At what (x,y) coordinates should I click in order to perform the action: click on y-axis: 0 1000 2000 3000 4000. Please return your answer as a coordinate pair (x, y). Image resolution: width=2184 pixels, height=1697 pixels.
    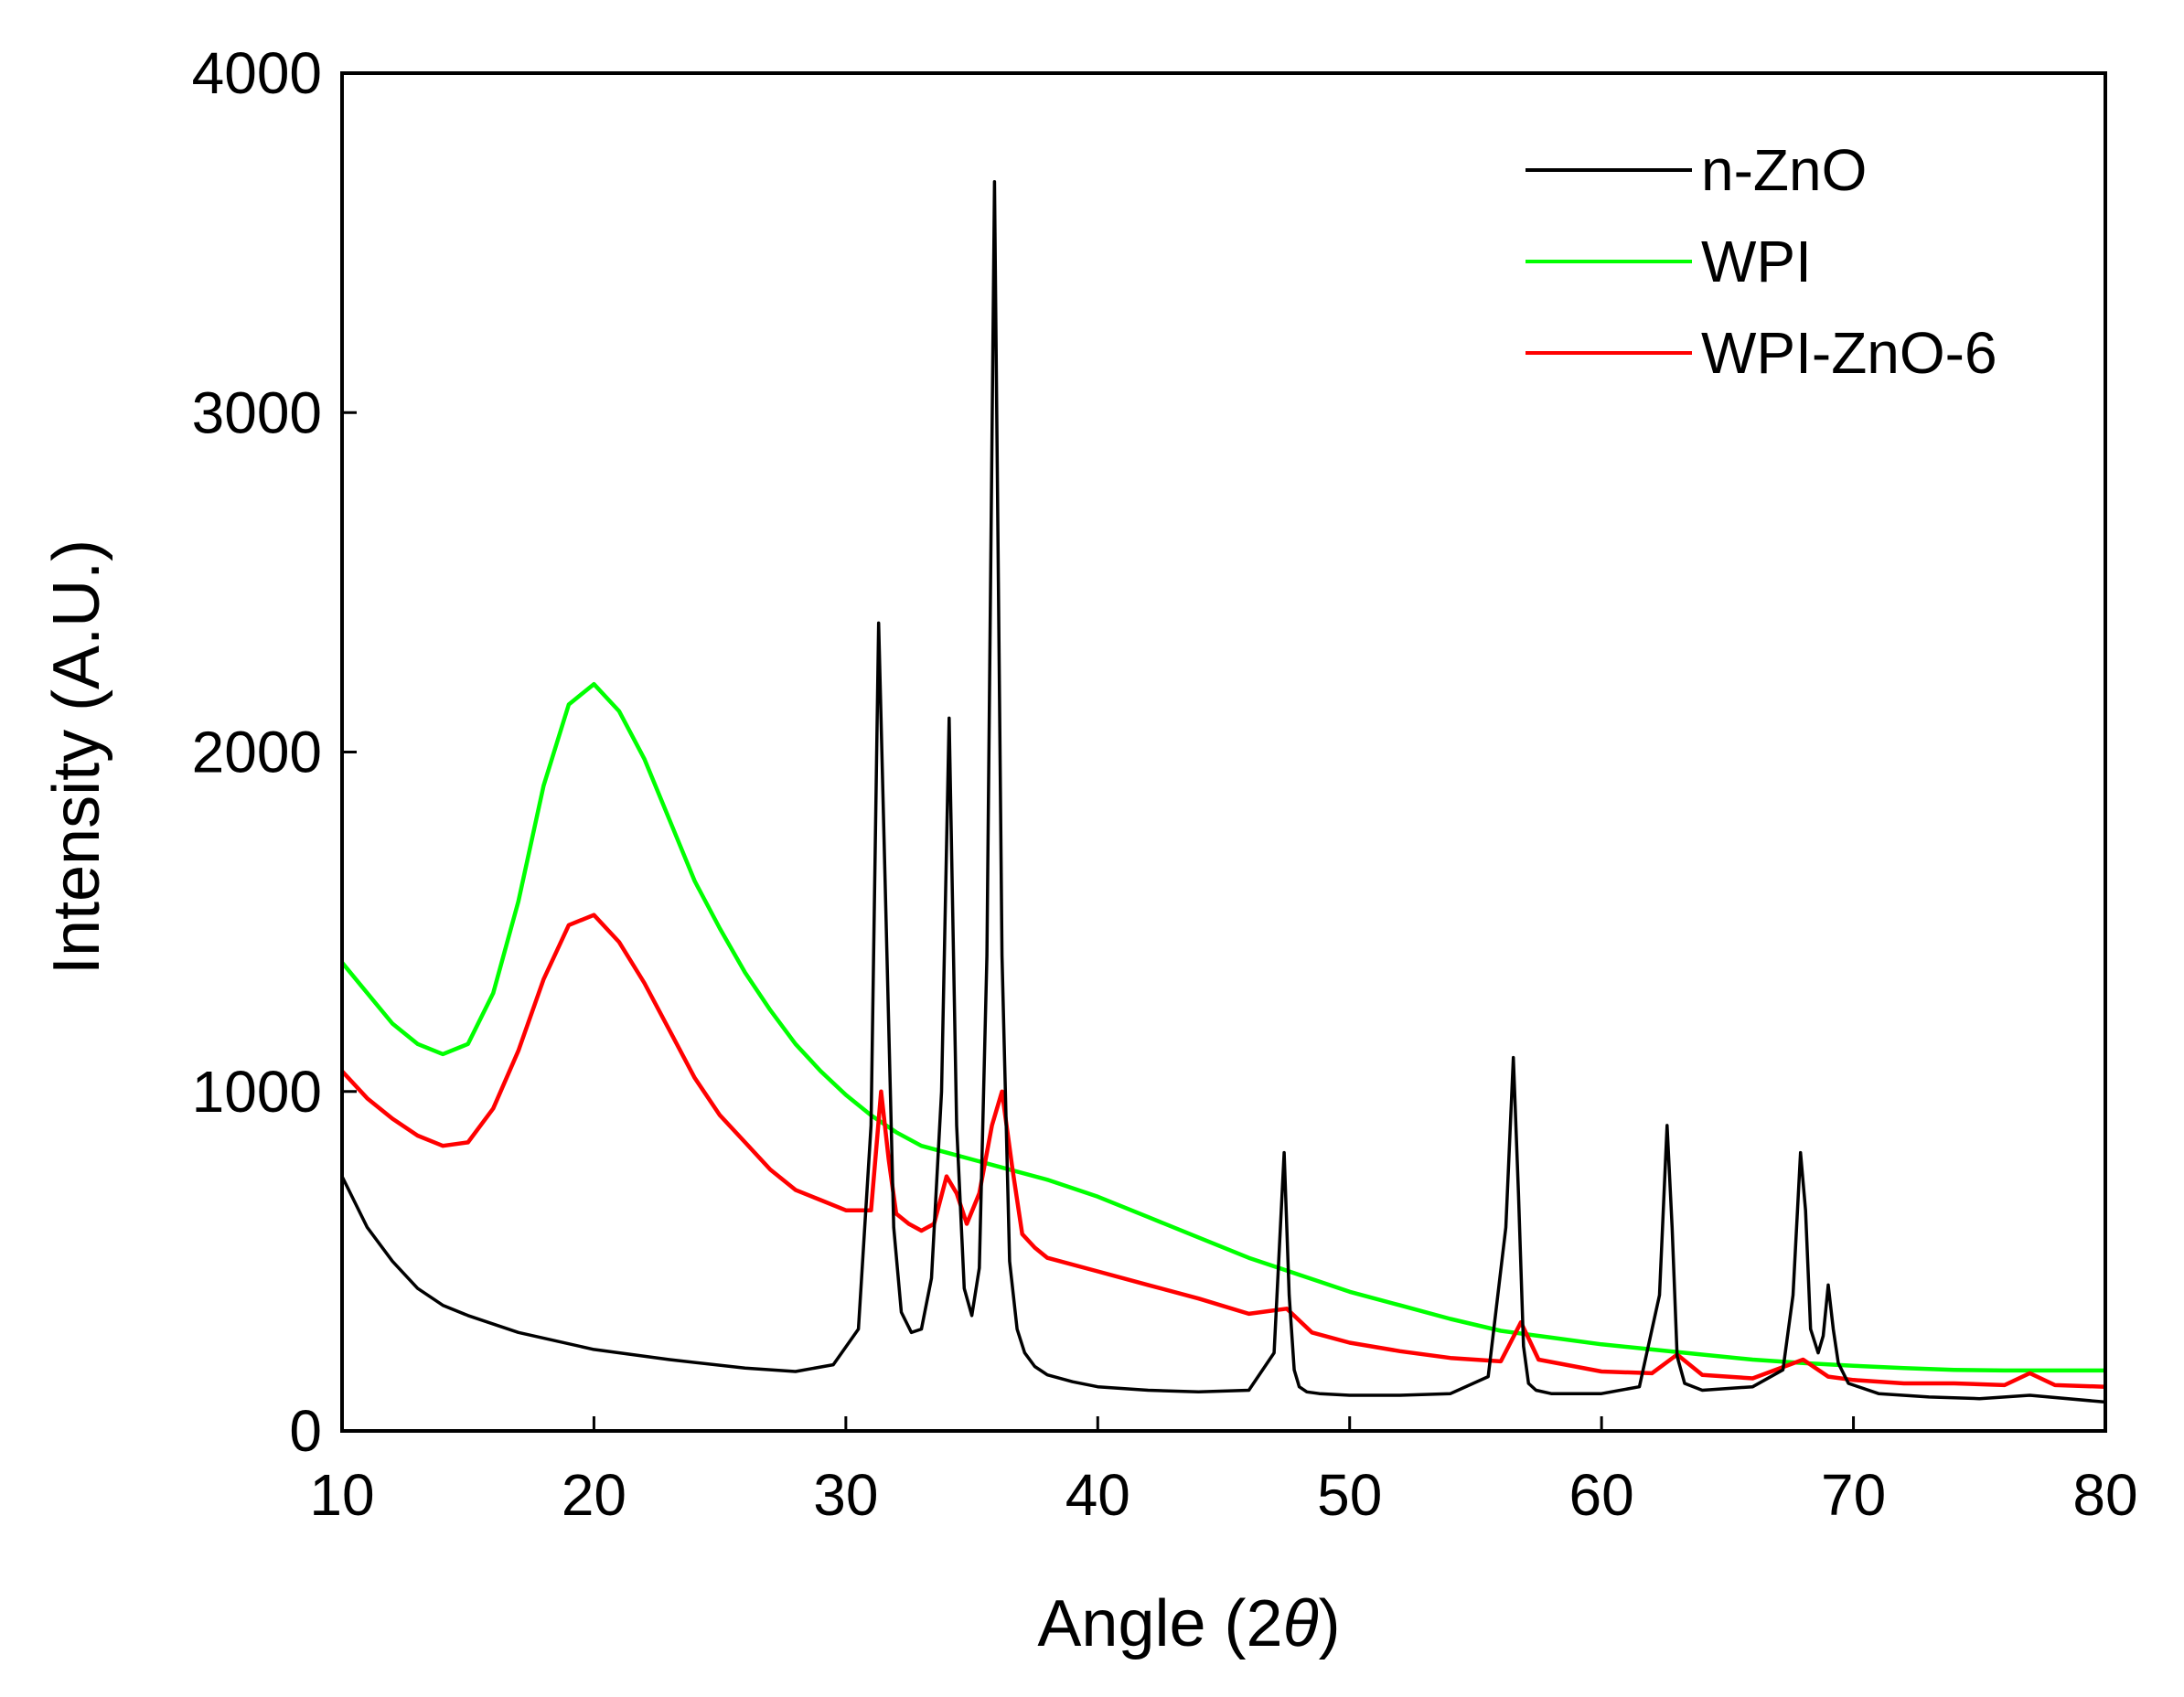
    Looking at the image, I should click on (274, 752).